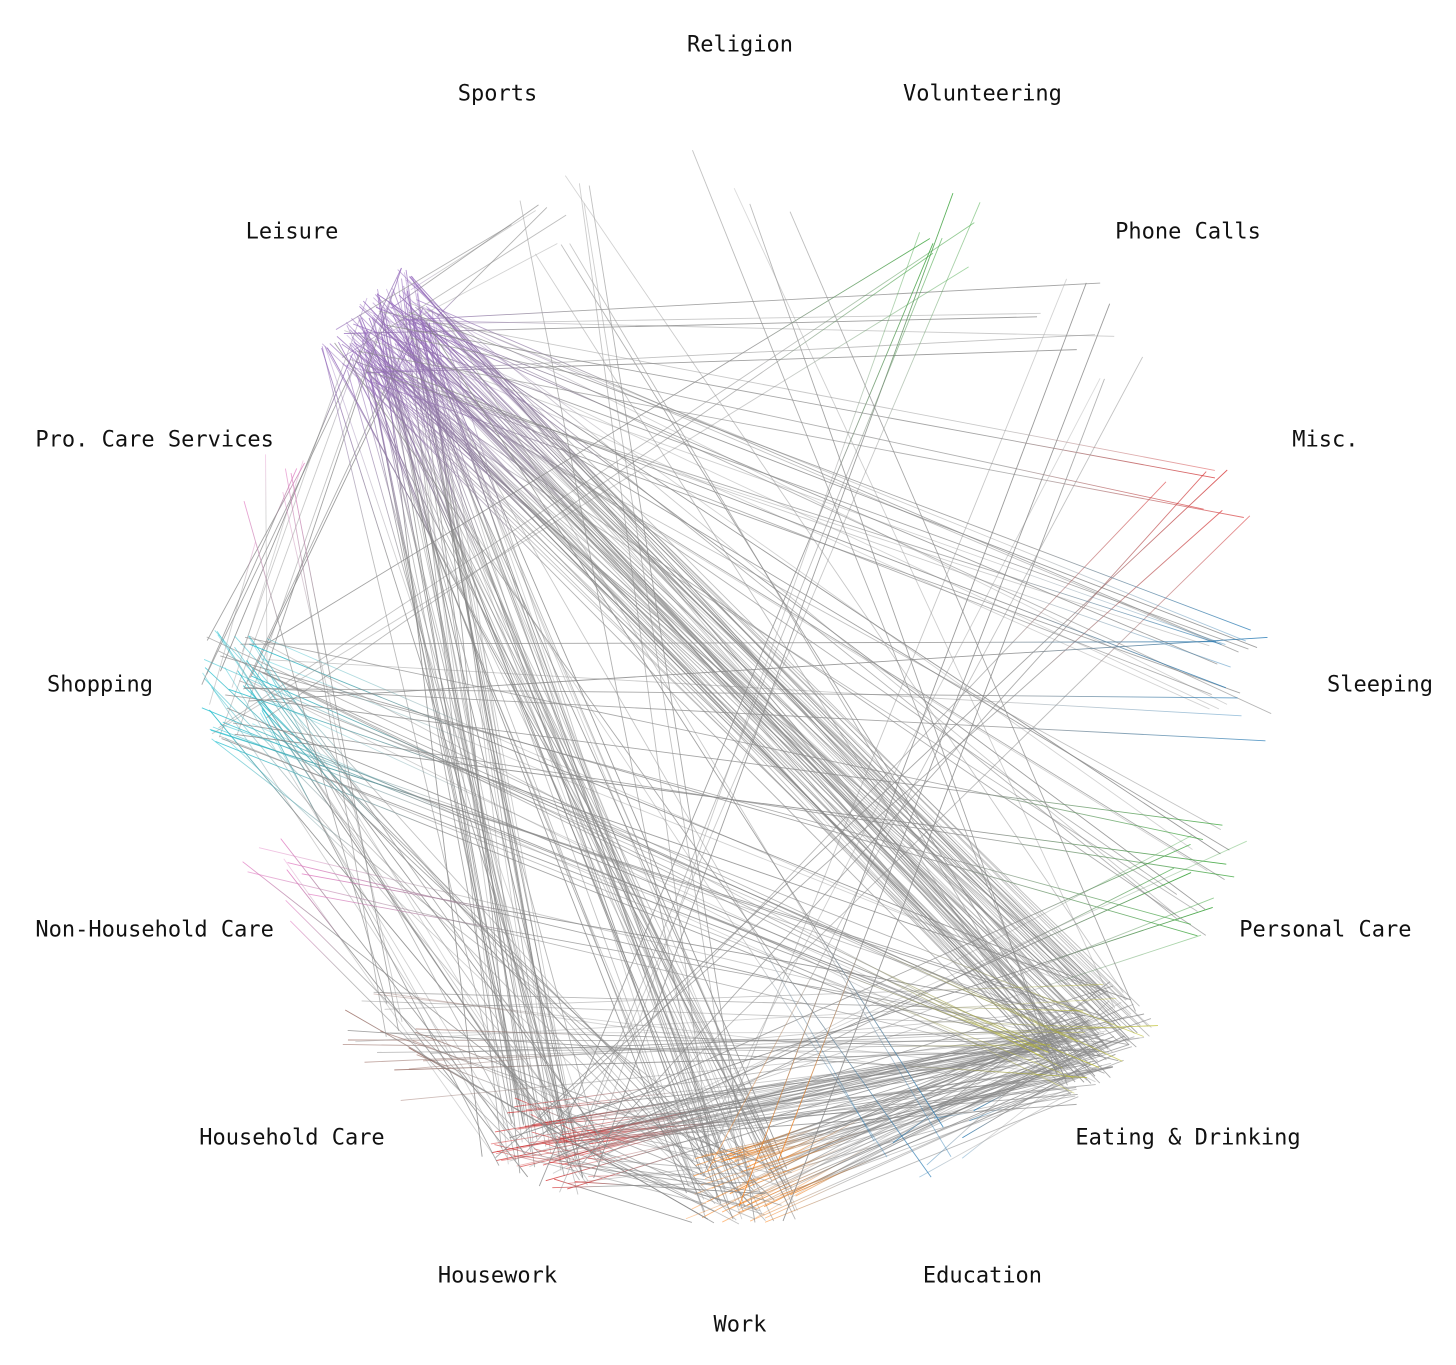 The image size is (1456, 1365). I want to click on category-label: Phone Calls, so click(1188, 232).